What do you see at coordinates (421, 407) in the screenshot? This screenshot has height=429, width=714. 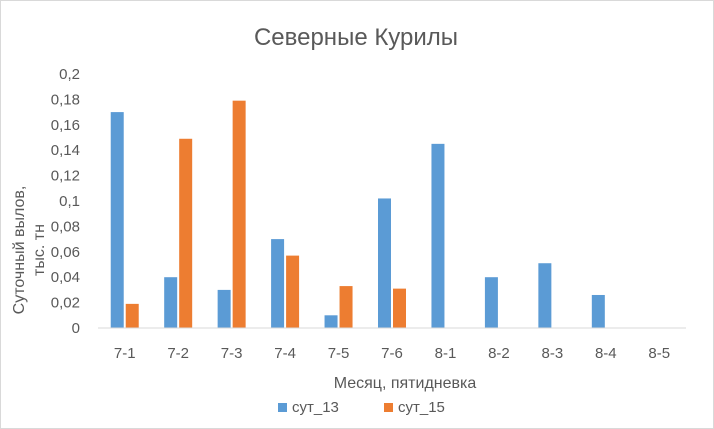 I see `legend-label-sut15: сут_15` at bounding box center [421, 407].